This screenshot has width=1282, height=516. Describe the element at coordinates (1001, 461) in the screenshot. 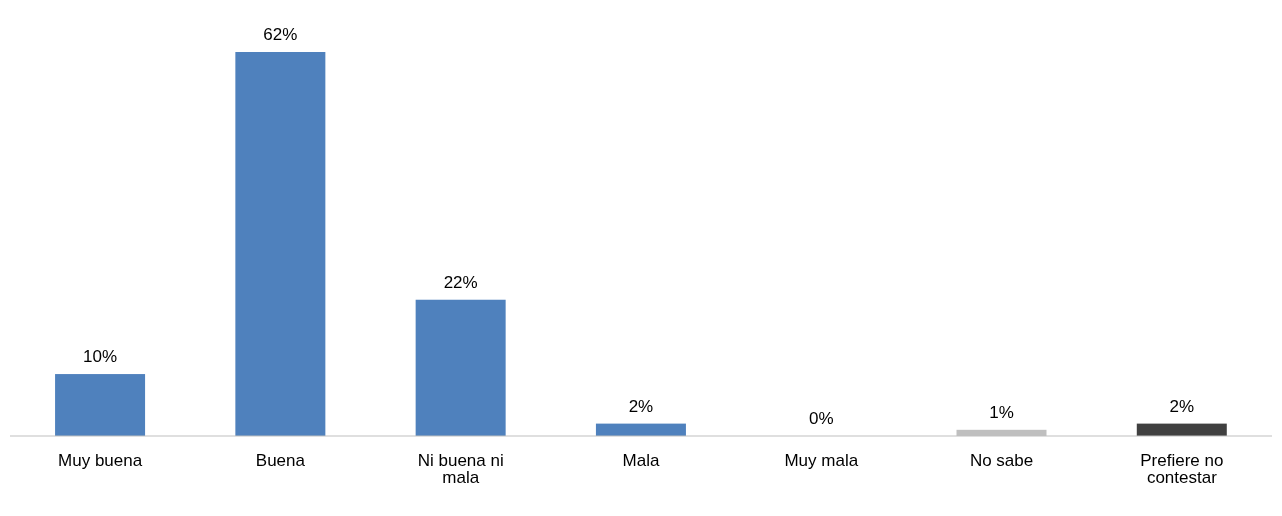

I see `x-tick-label: No sabe` at that location.